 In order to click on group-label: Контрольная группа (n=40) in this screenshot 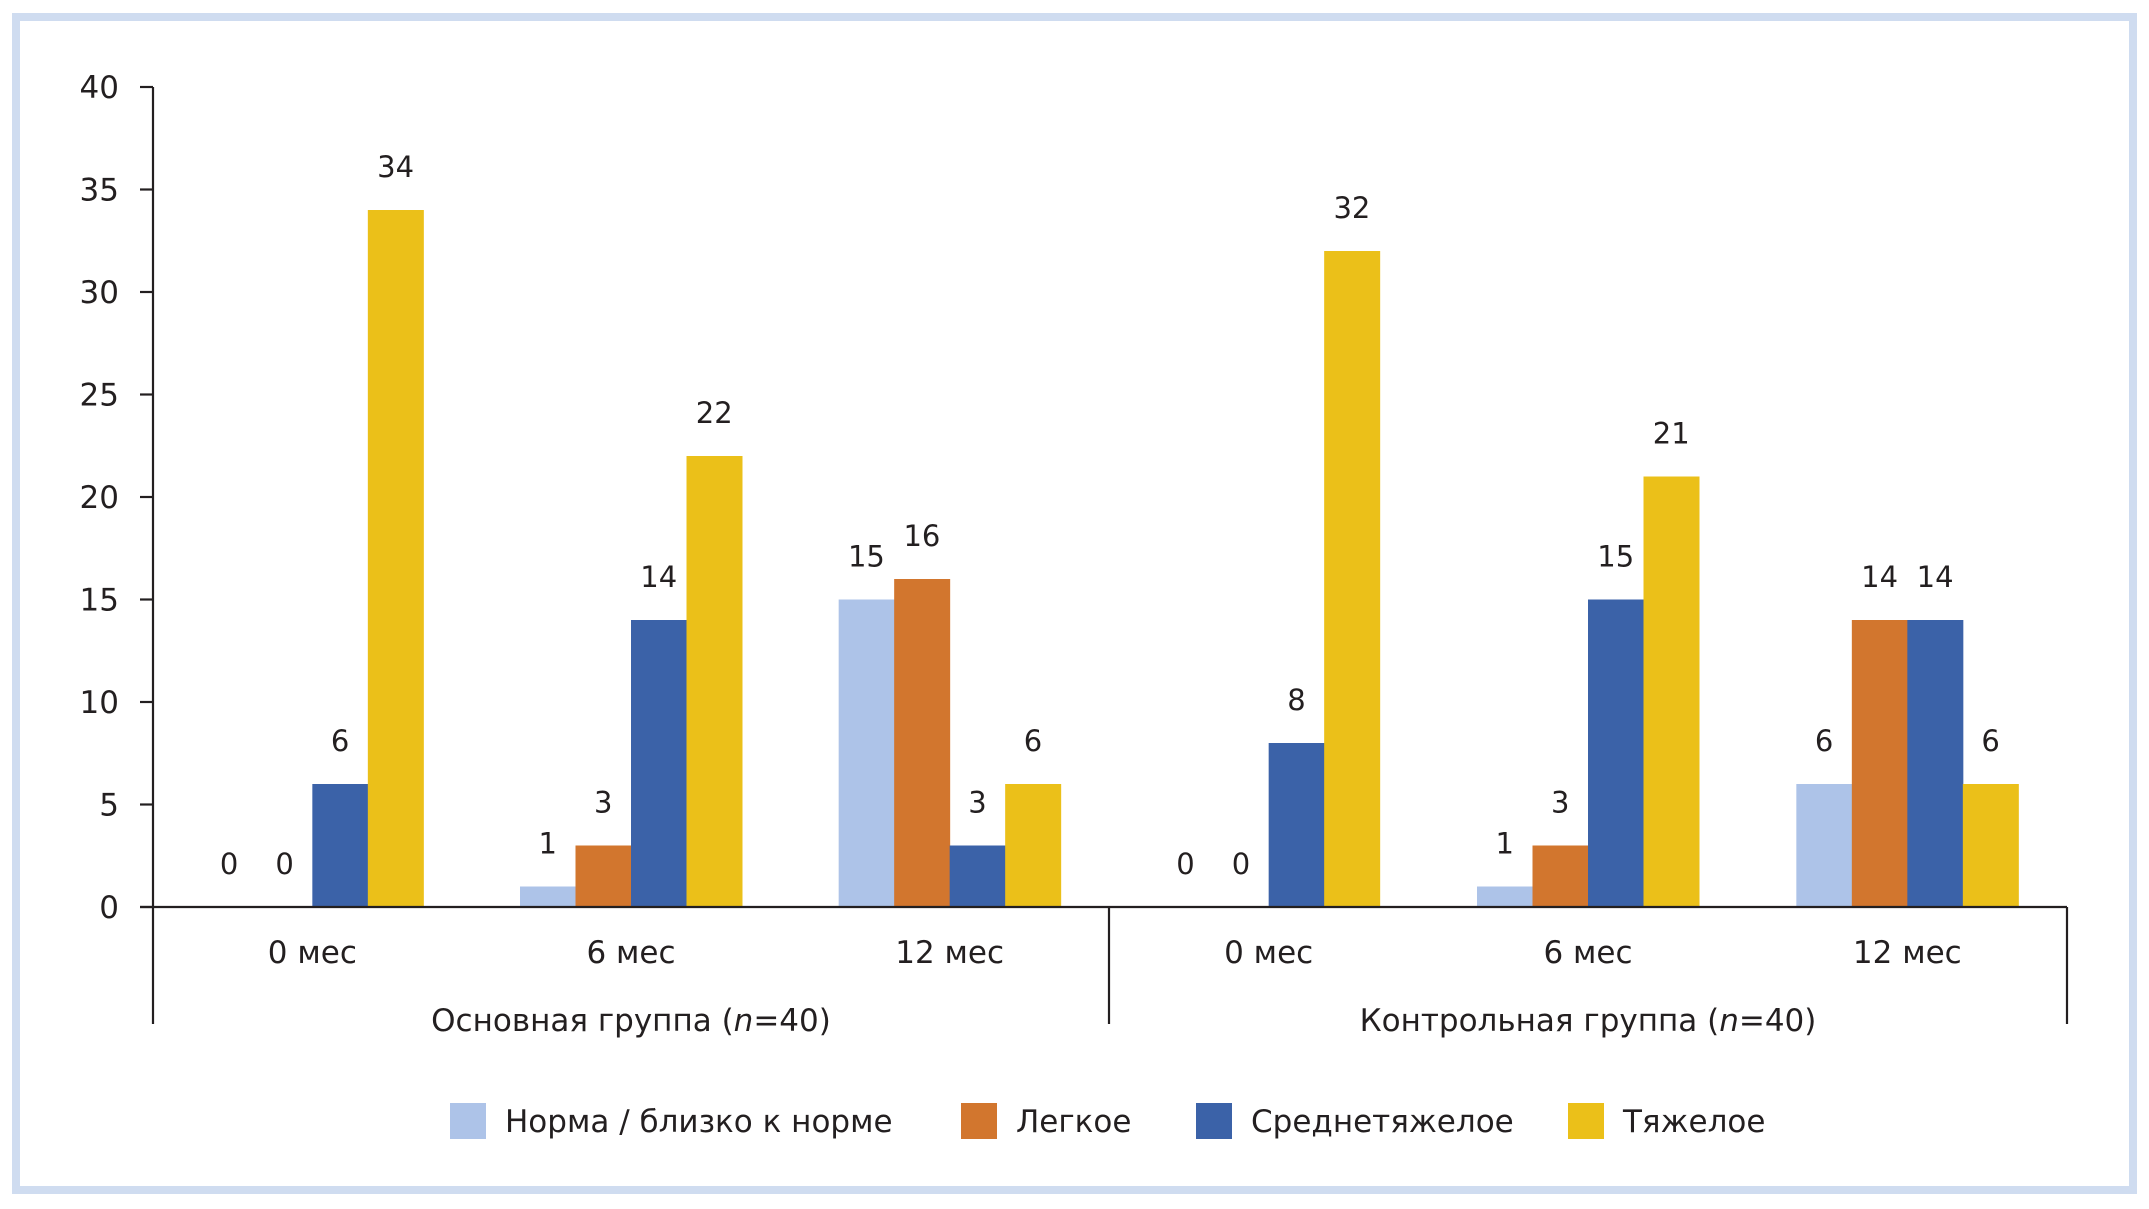, I will do `click(1588, 1021)`.